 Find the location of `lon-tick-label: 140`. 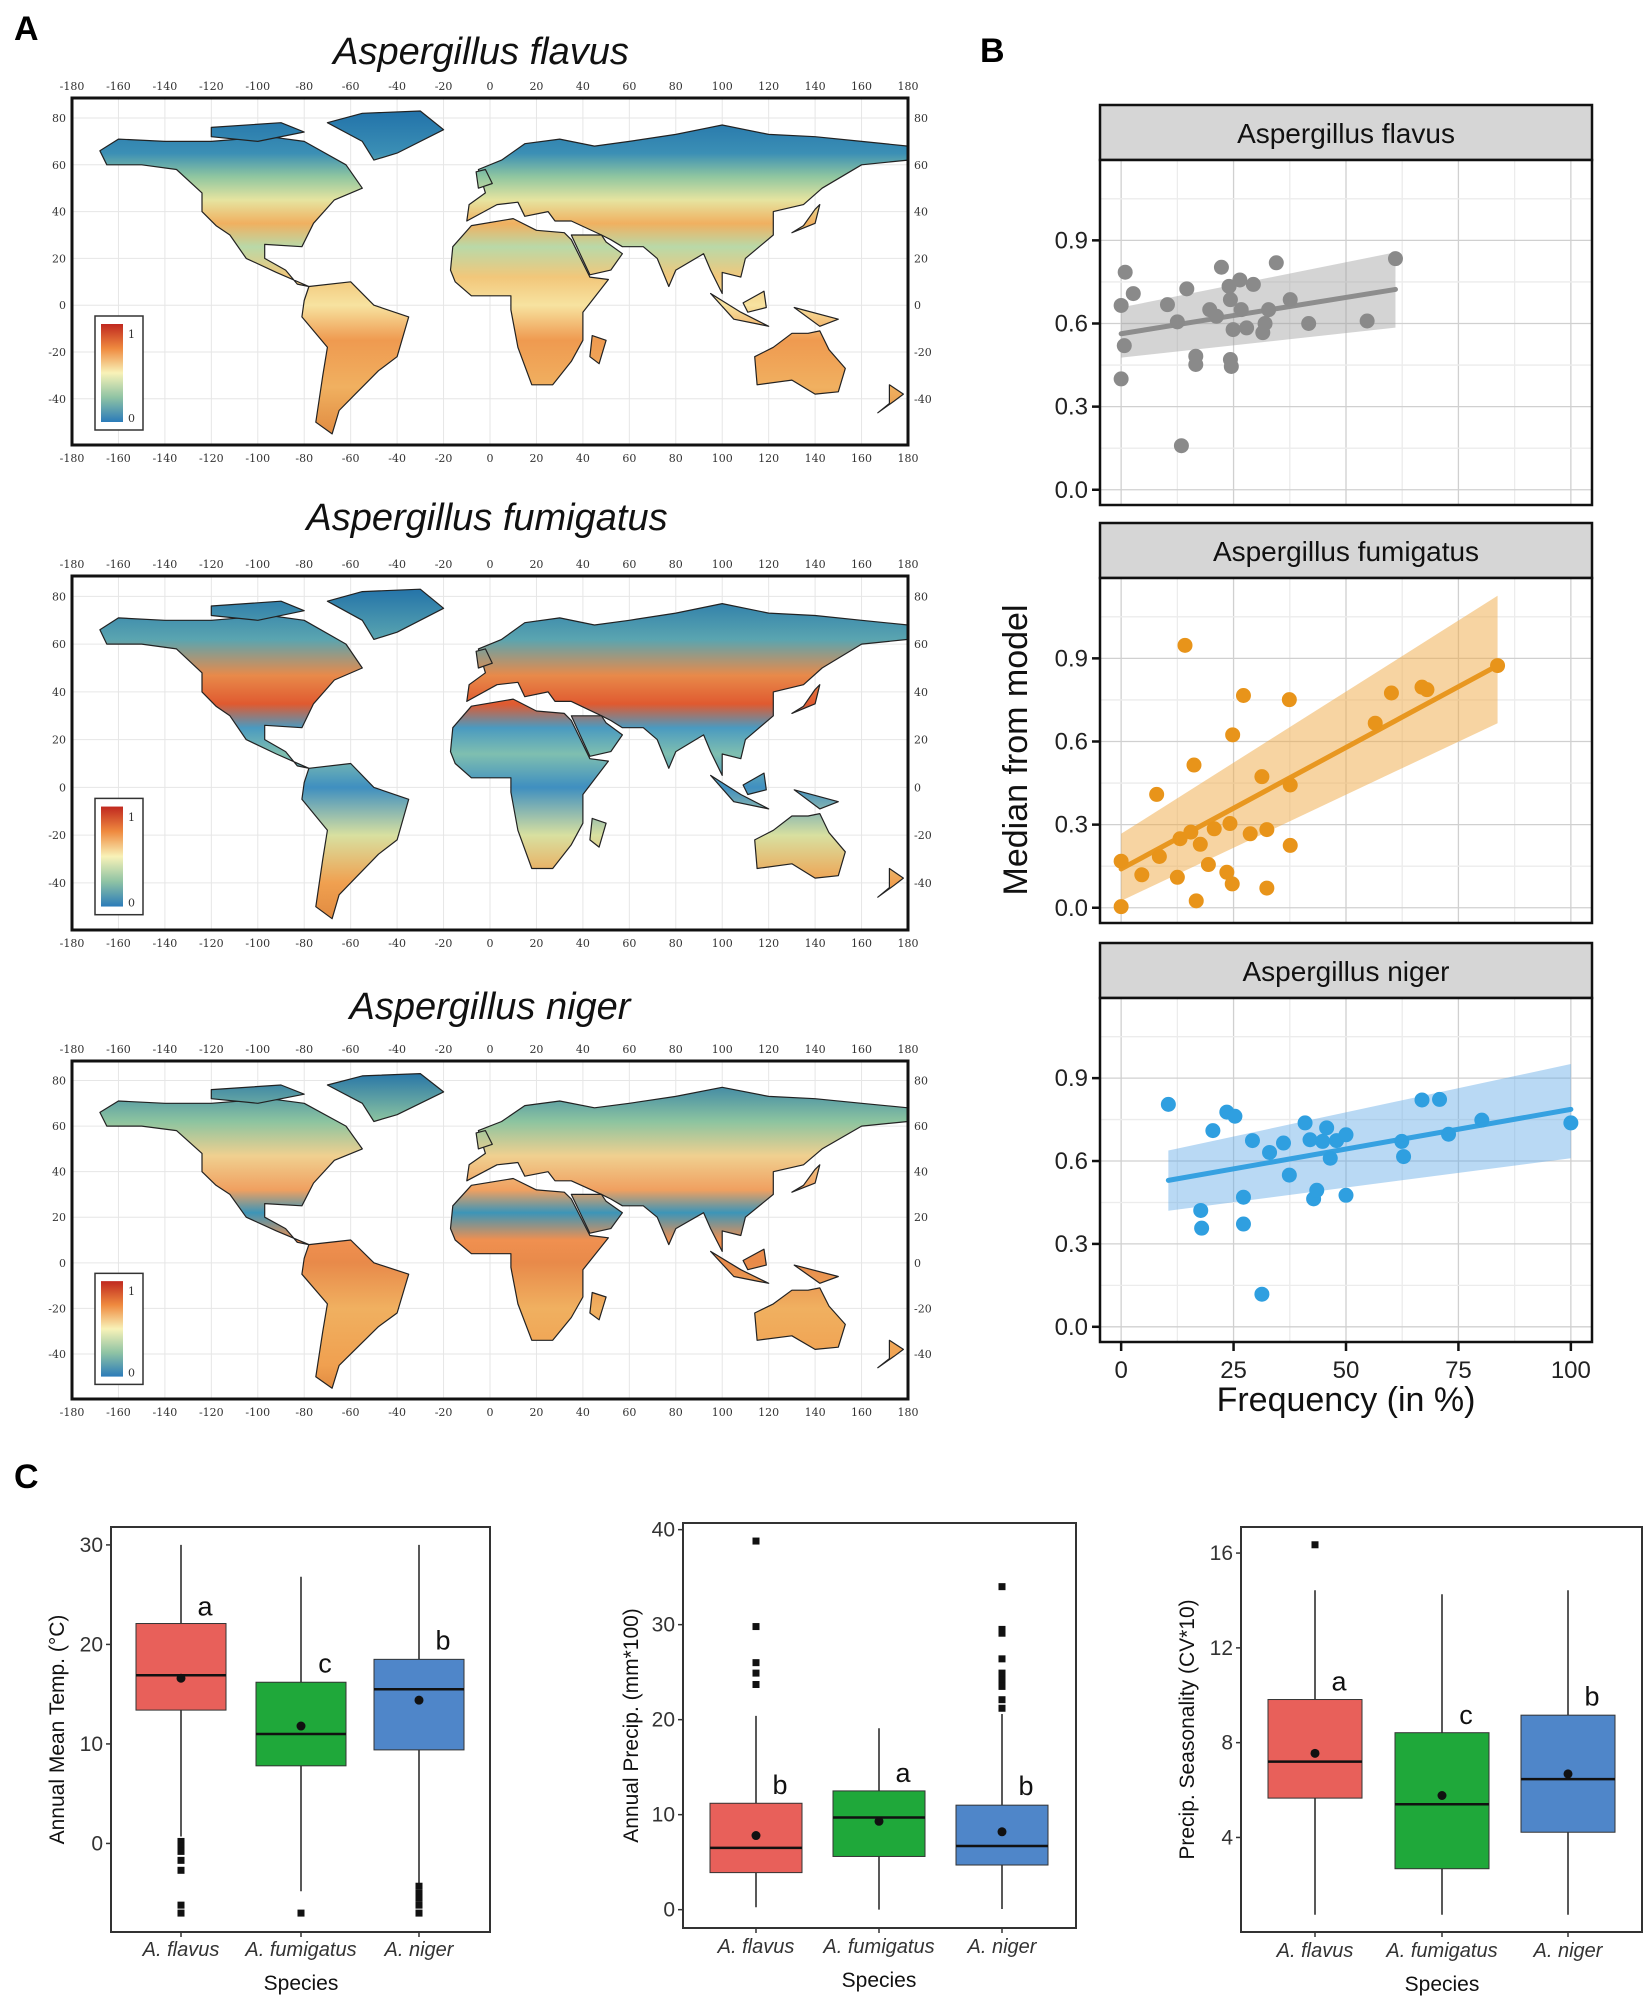

lon-tick-label: 140 is located at coordinates (815, 1412).